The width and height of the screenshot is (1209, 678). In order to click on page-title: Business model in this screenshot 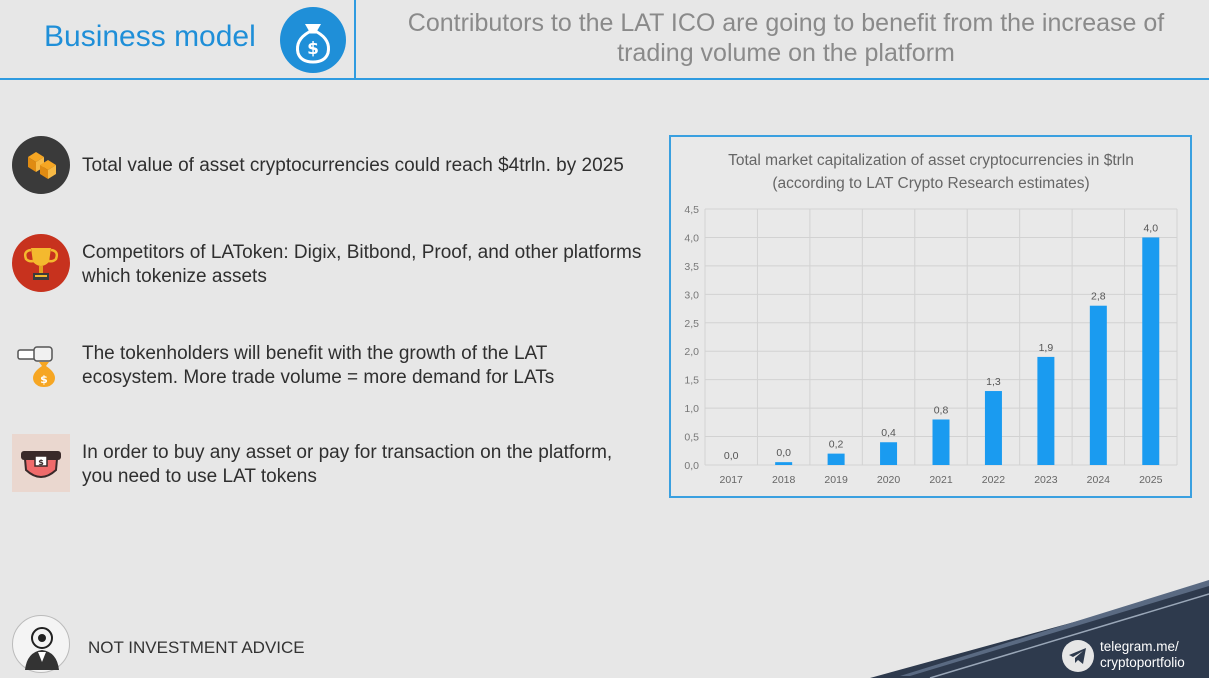, I will do `click(150, 36)`.